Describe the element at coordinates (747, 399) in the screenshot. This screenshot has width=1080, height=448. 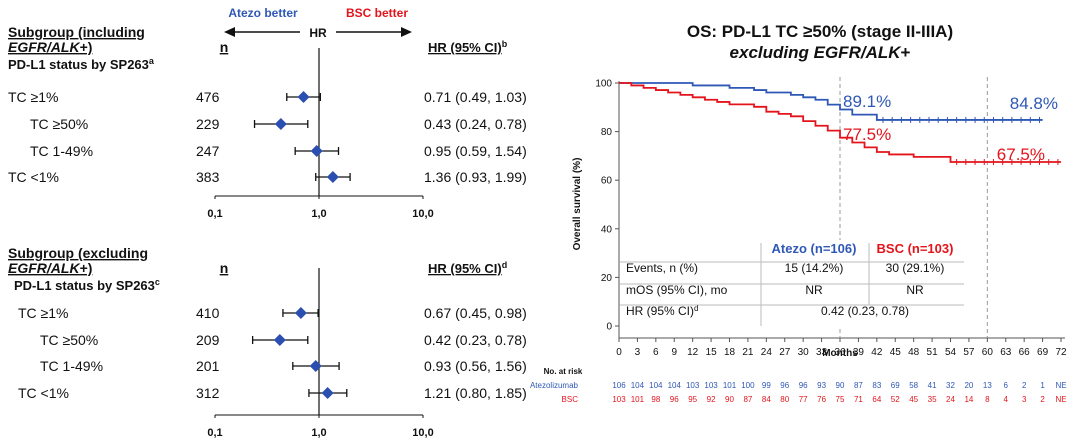
I see `risk-value-bsc: 87` at that location.